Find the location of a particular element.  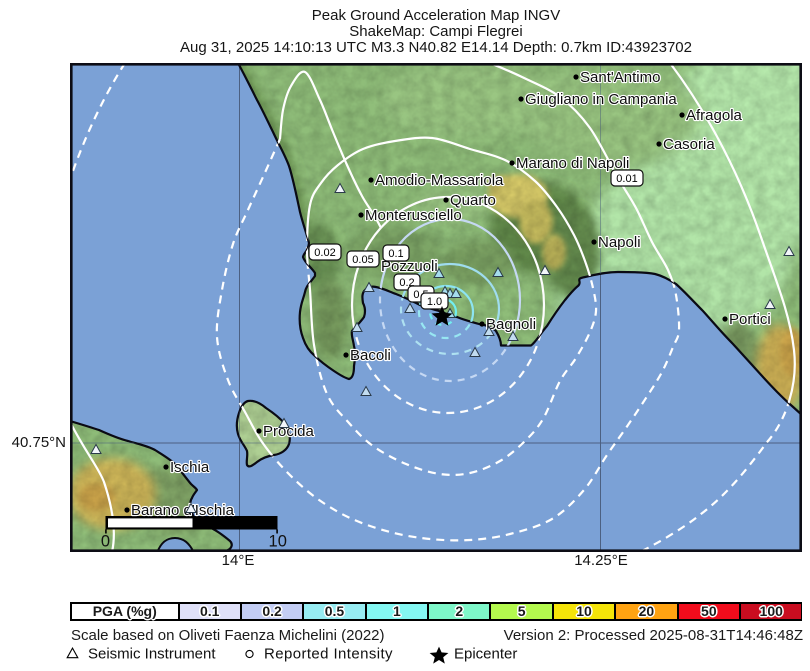

svg-text: 0.05 is located at coordinates (362, 260).